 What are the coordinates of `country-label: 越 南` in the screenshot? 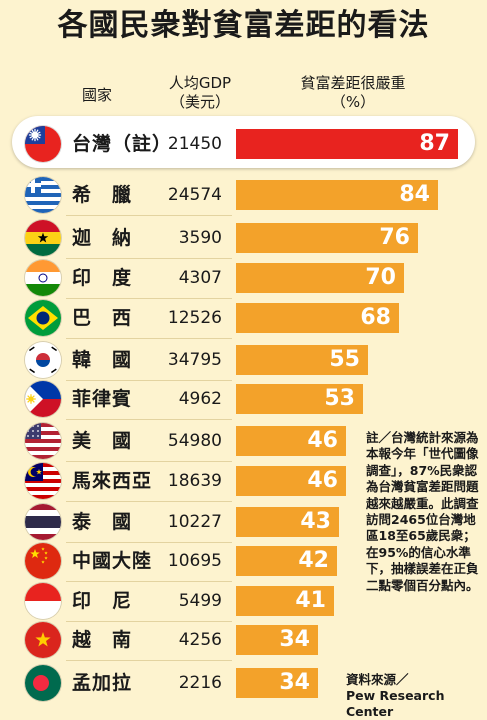 It's located at (102, 640).